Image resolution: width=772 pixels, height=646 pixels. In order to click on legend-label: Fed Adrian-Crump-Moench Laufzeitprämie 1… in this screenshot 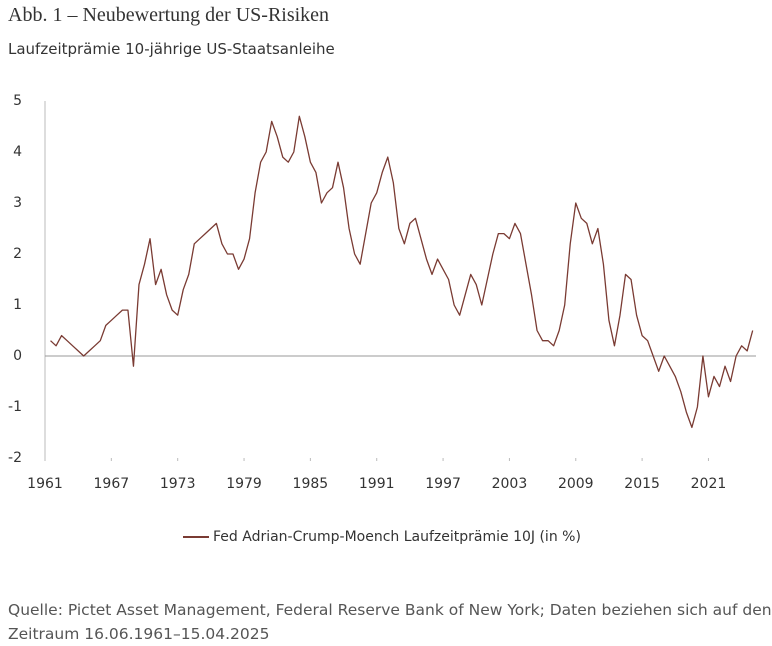, I will do `click(397, 537)`.